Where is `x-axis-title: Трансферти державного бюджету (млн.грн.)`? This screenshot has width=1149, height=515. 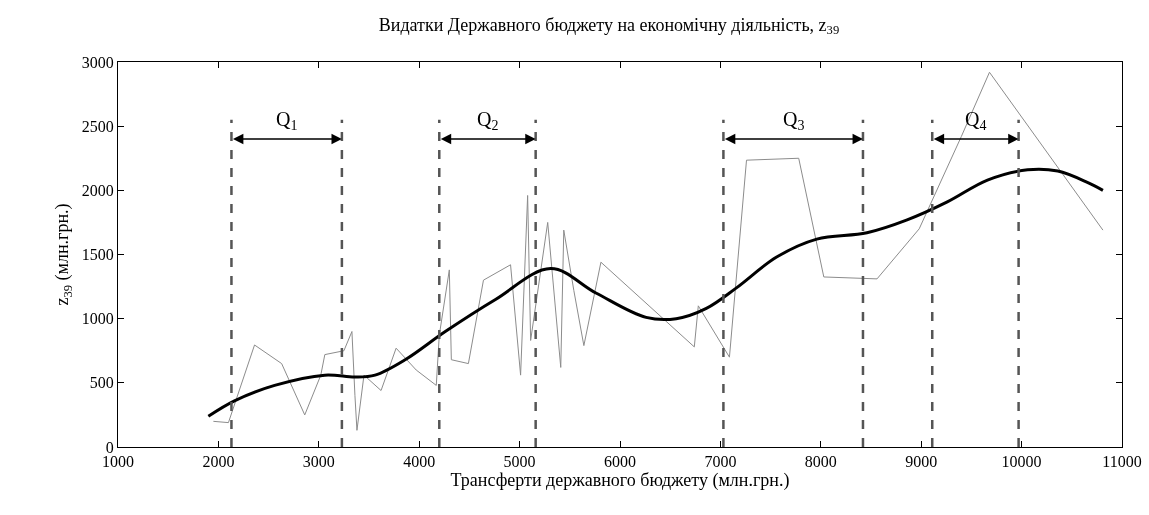
x-axis-title: Трансферти державного бюджету (млн.грн.) is located at coordinates (620, 481).